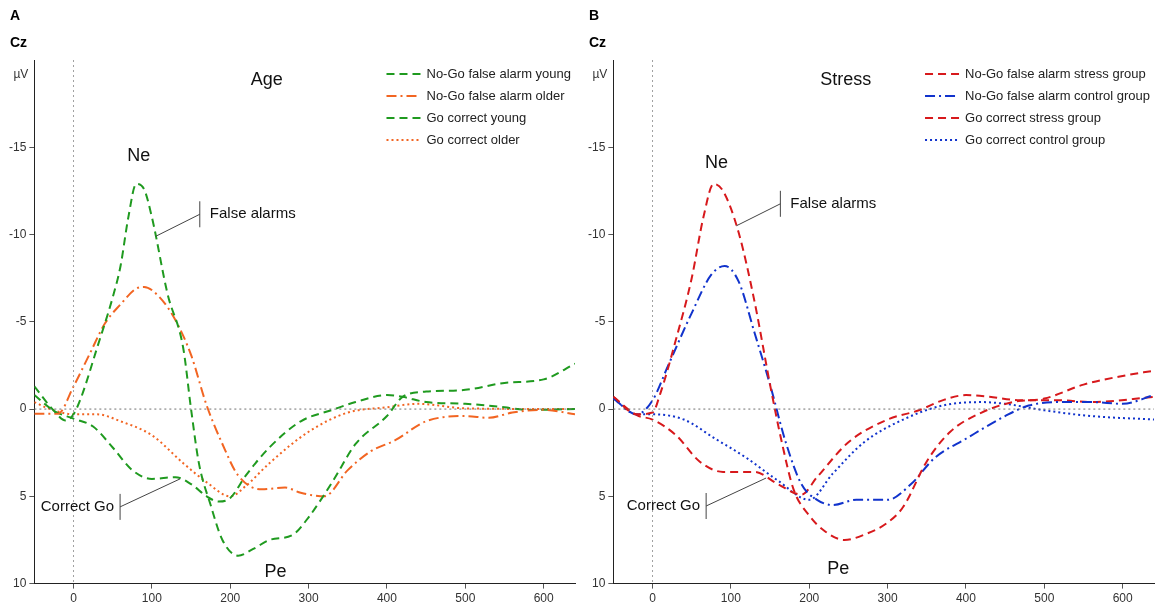 The image size is (1159, 613). Describe the element at coordinates (594, 14) in the screenshot. I see `text: B` at that location.